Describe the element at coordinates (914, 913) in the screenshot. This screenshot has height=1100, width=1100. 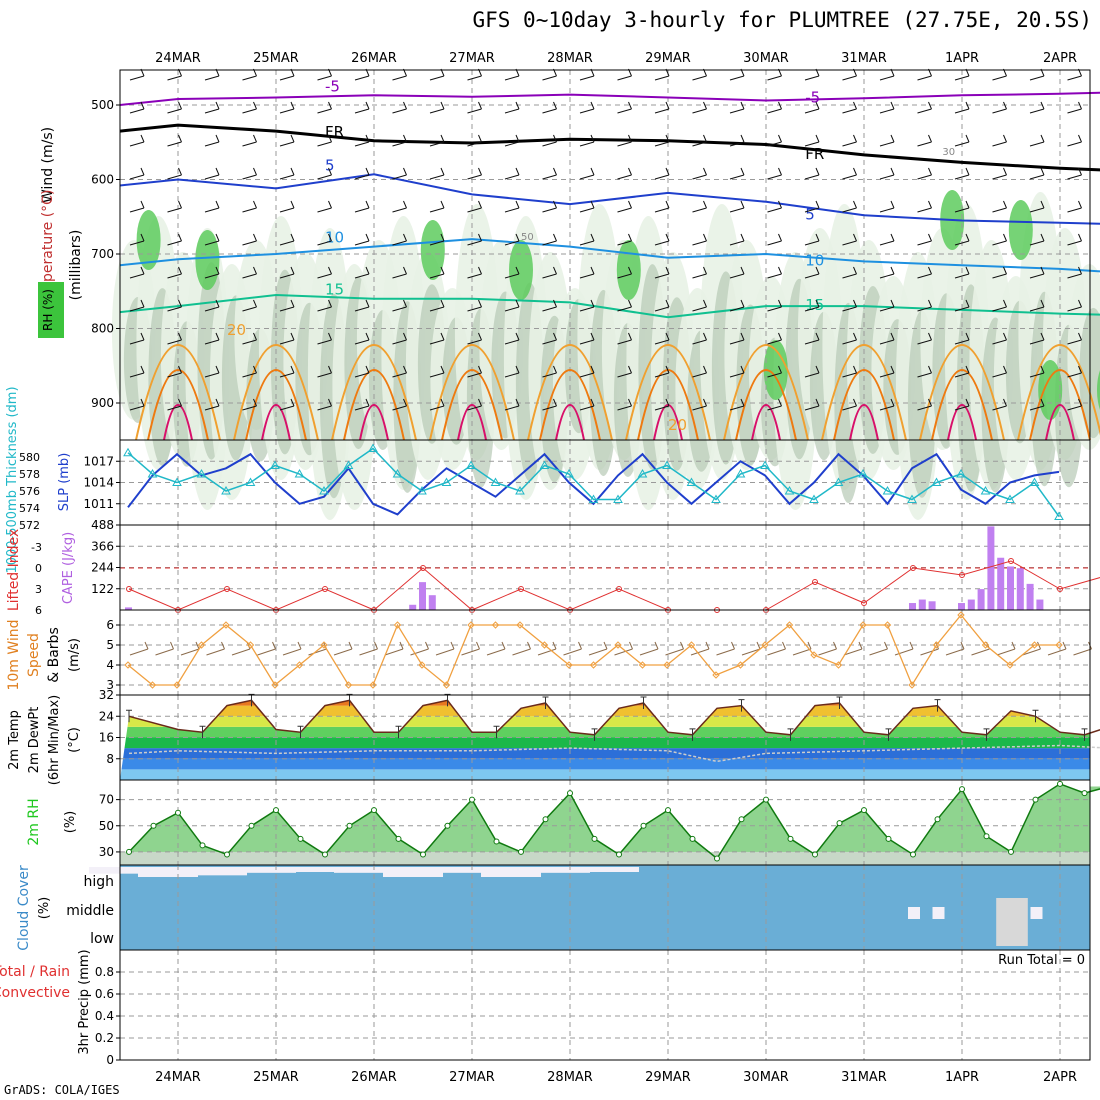
I see `cloud-gap-middle` at that location.